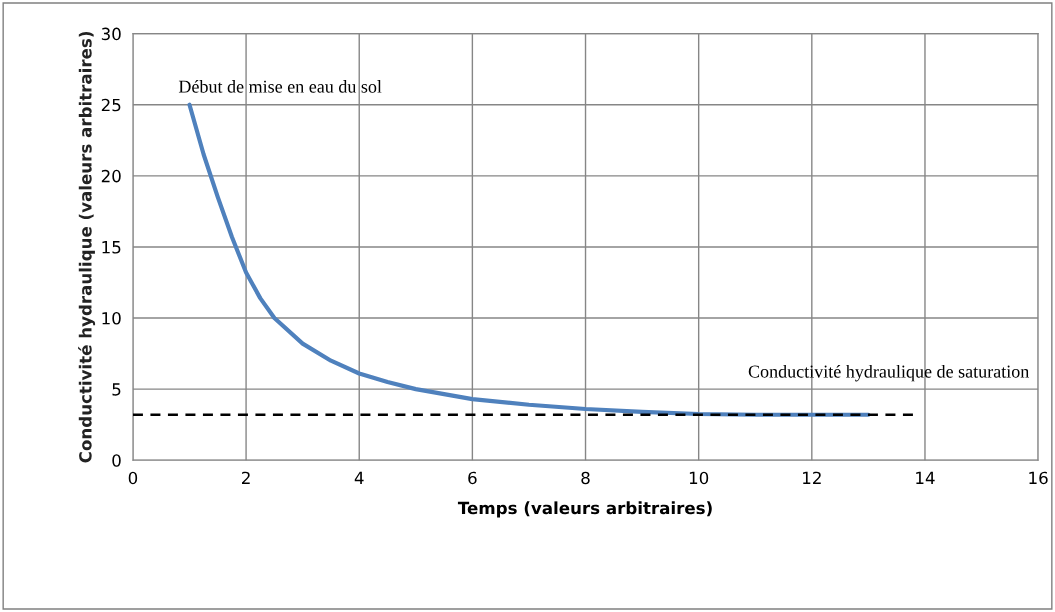 The image size is (1055, 612). Describe the element at coordinates (133, 478) in the screenshot. I see `x-tick-label: 0` at that location.